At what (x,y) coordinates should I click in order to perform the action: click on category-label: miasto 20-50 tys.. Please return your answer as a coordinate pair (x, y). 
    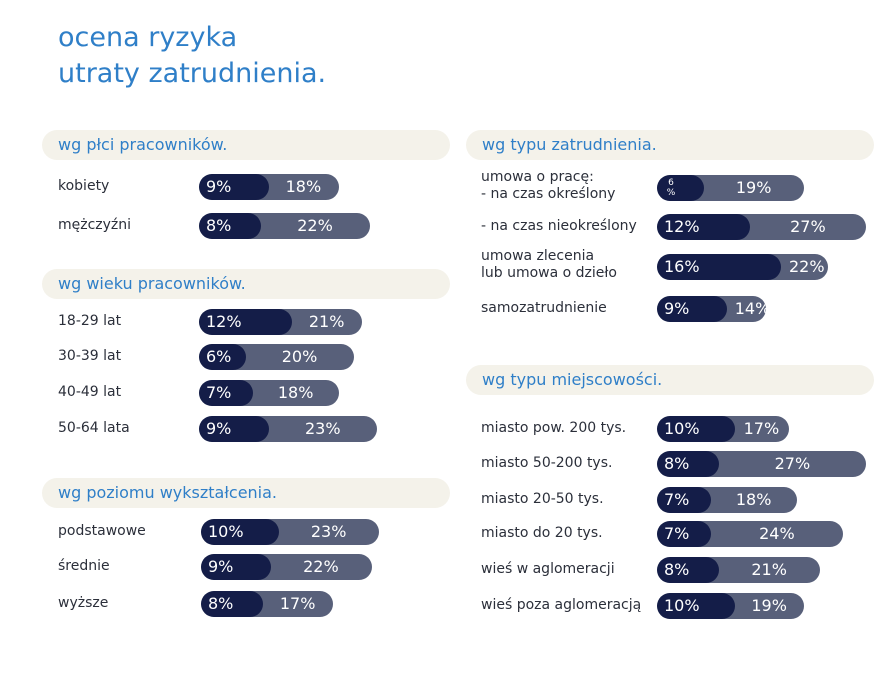
    Looking at the image, I should click on (542, 499).